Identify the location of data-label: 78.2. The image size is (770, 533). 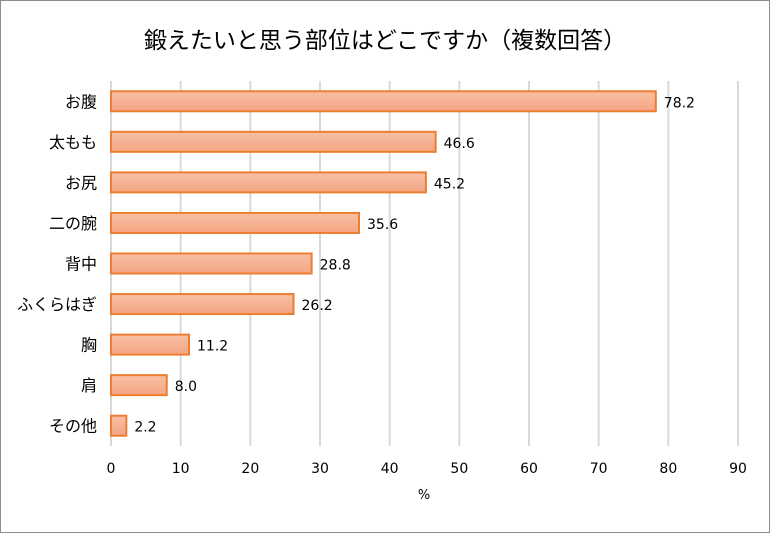
(679, 103).